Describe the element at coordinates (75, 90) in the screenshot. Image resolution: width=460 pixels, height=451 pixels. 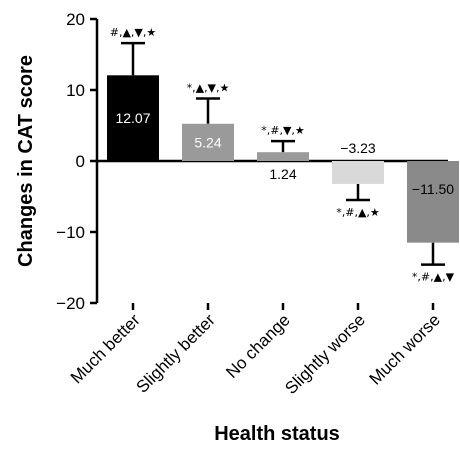
I see `y-tick-label: 10` at that location.